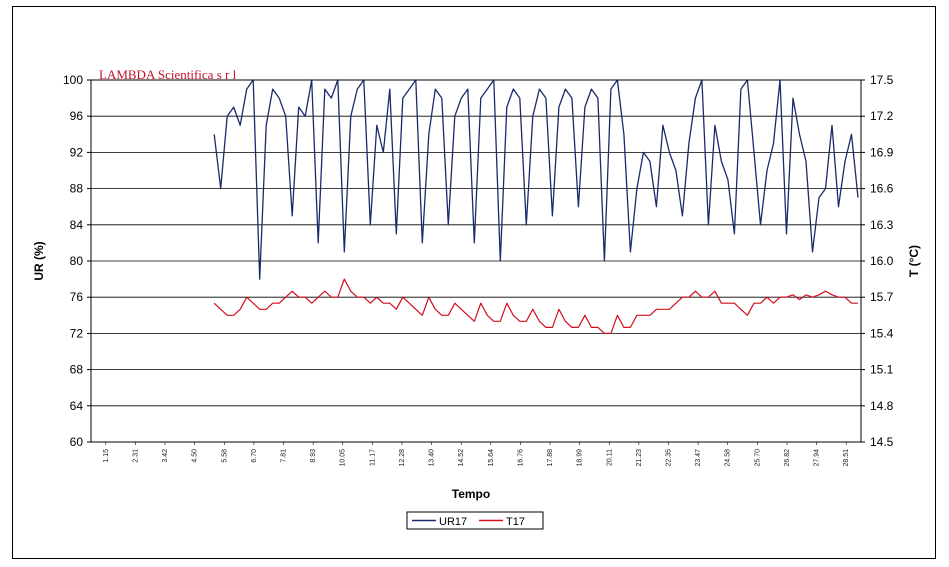  Describe the element at coordinates (609, 457) in the screenshot. I see `x-tick-label: 20.11` at that location.